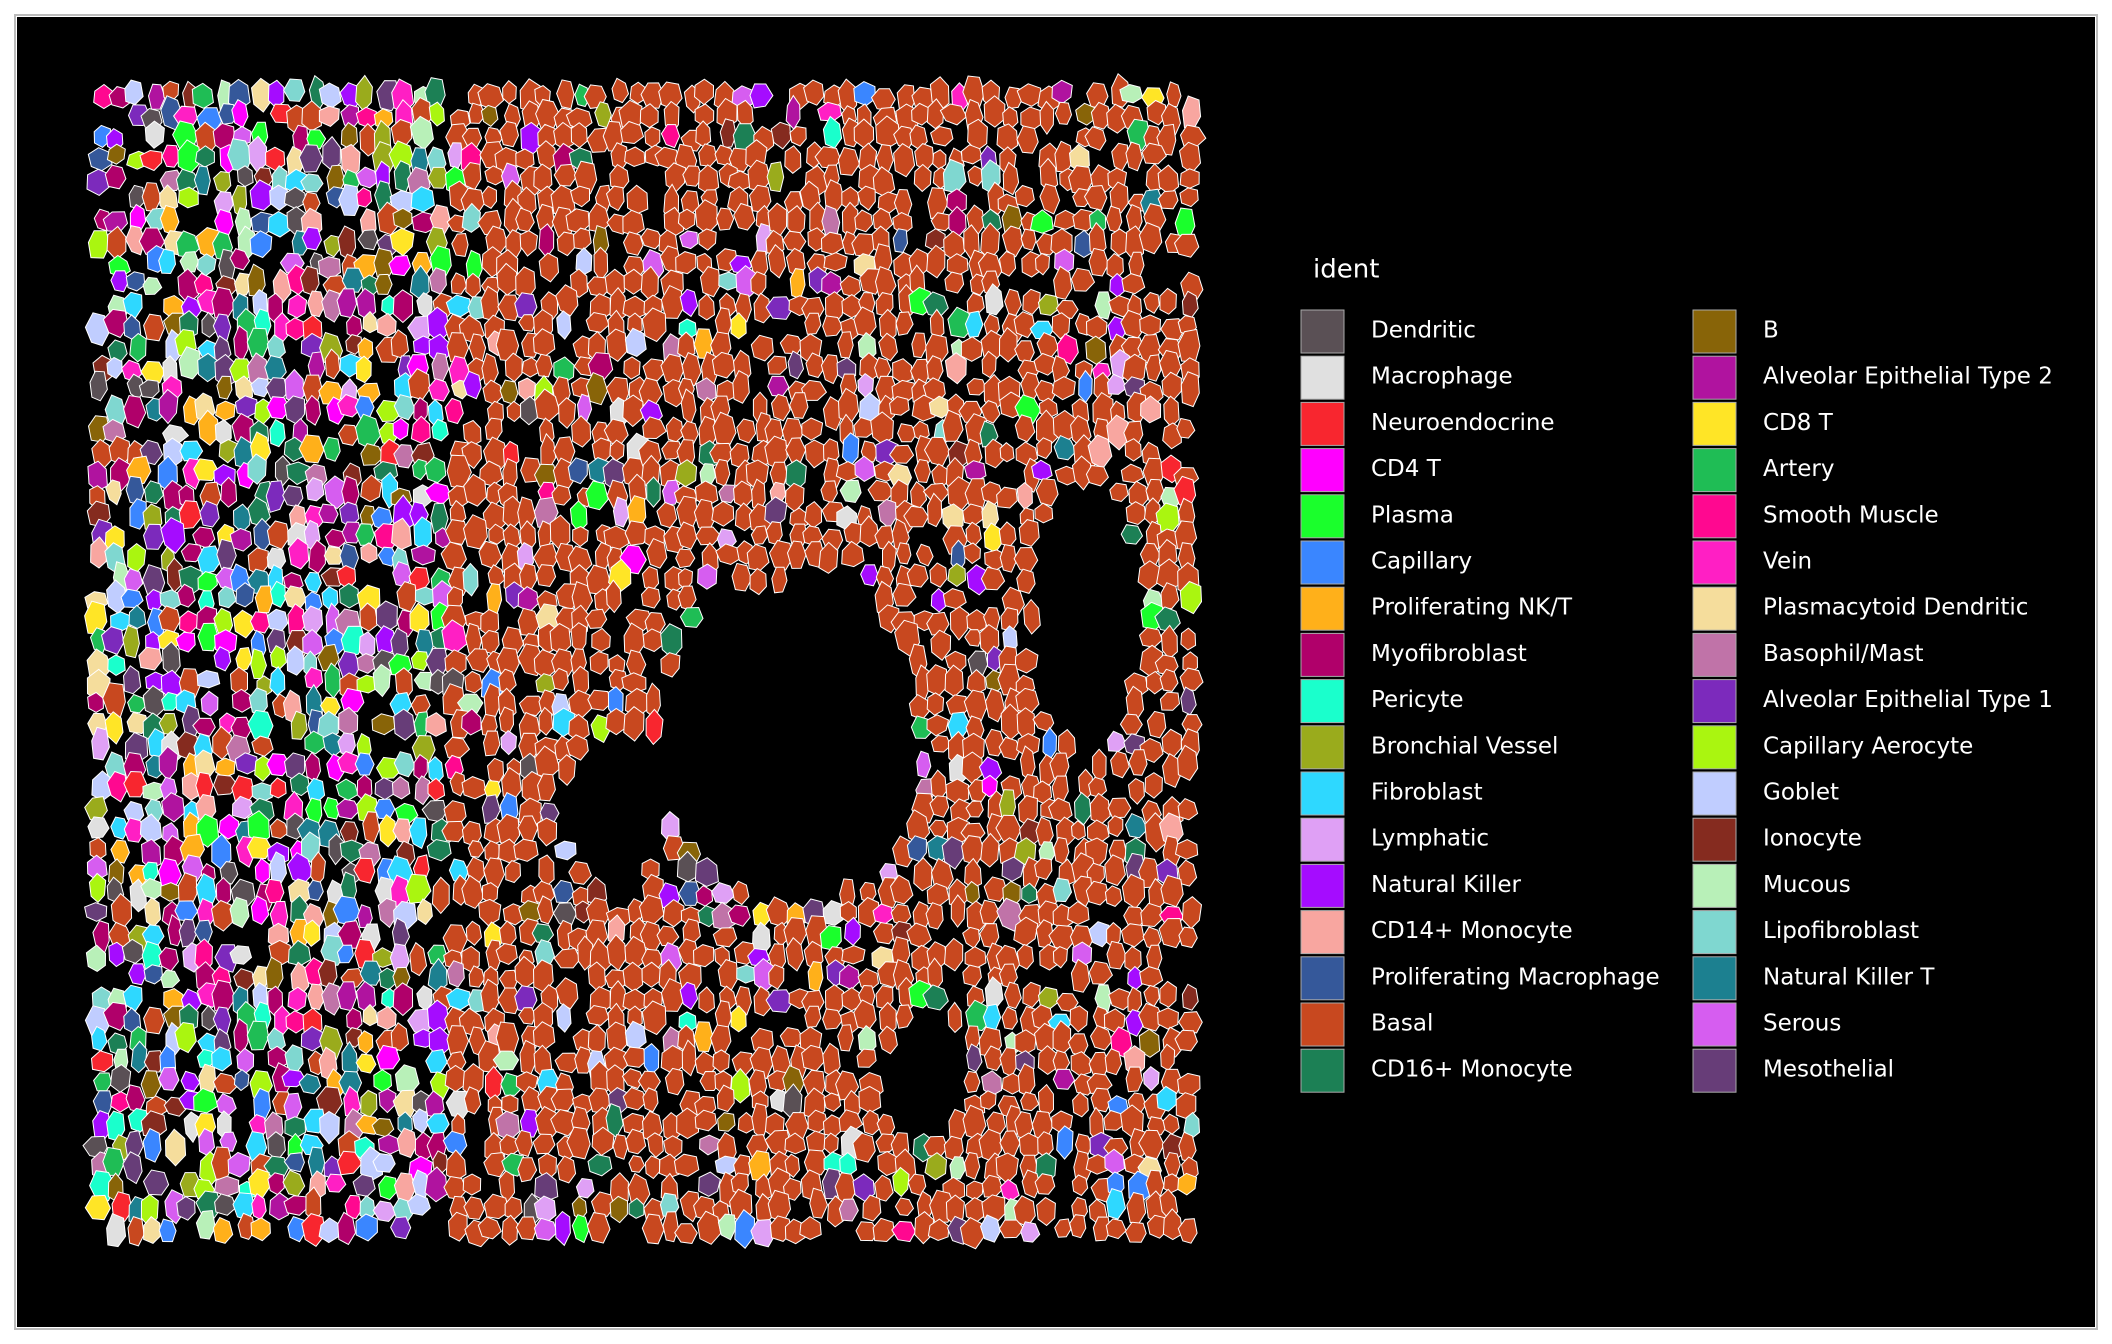 Image resolution: width=2112 pixels, height=1344 pixels. I want to click on legend-label: Pericyte, so click(1417, 700).